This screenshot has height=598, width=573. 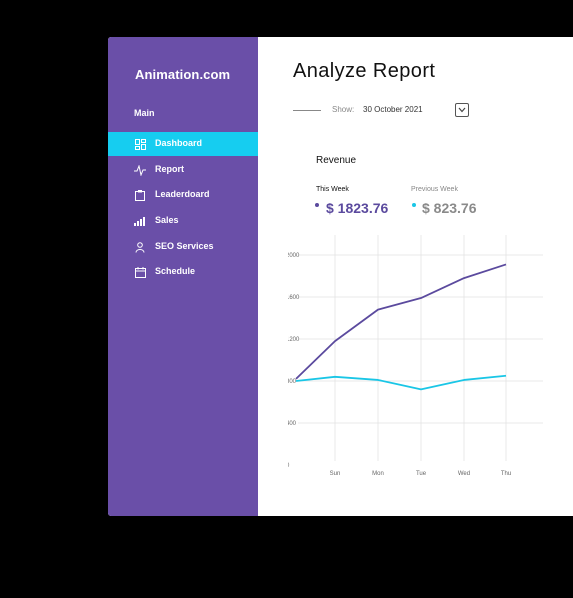 I want to click on sidebar-item-label: Leaderdoard, so click(x=182, y=194).